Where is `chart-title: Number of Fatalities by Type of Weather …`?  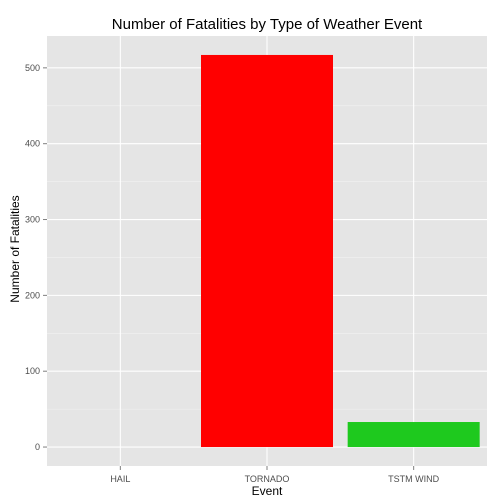
chart-title: Number of Fatalities by Type of Weather … is located at coordinates (267, 24).